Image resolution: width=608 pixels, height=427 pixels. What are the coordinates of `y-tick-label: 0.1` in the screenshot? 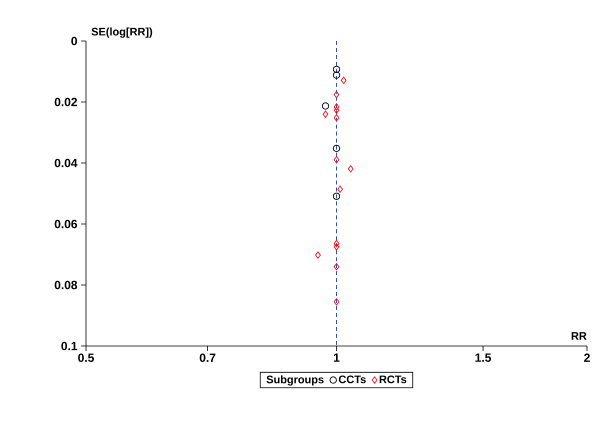 It's located at (69, 346).